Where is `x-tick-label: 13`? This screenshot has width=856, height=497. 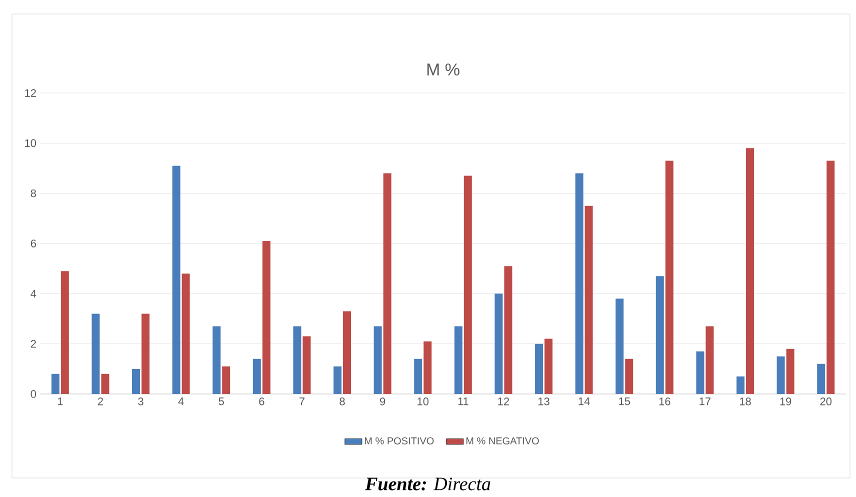
x-tick-label: 13 is located at coordinates (544, 402).